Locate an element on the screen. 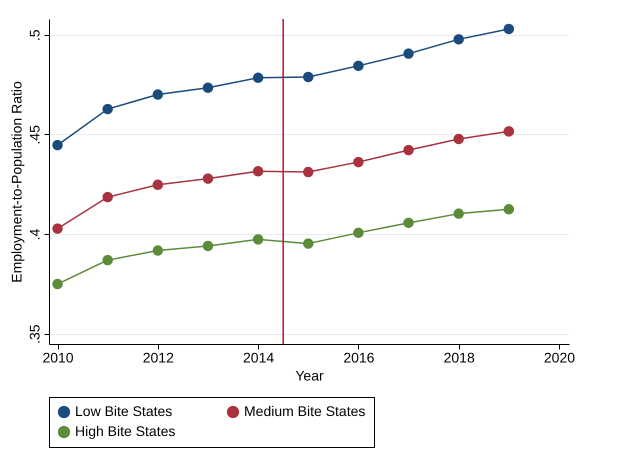  x-axis-title: Year is located at coordinates (309, 376).